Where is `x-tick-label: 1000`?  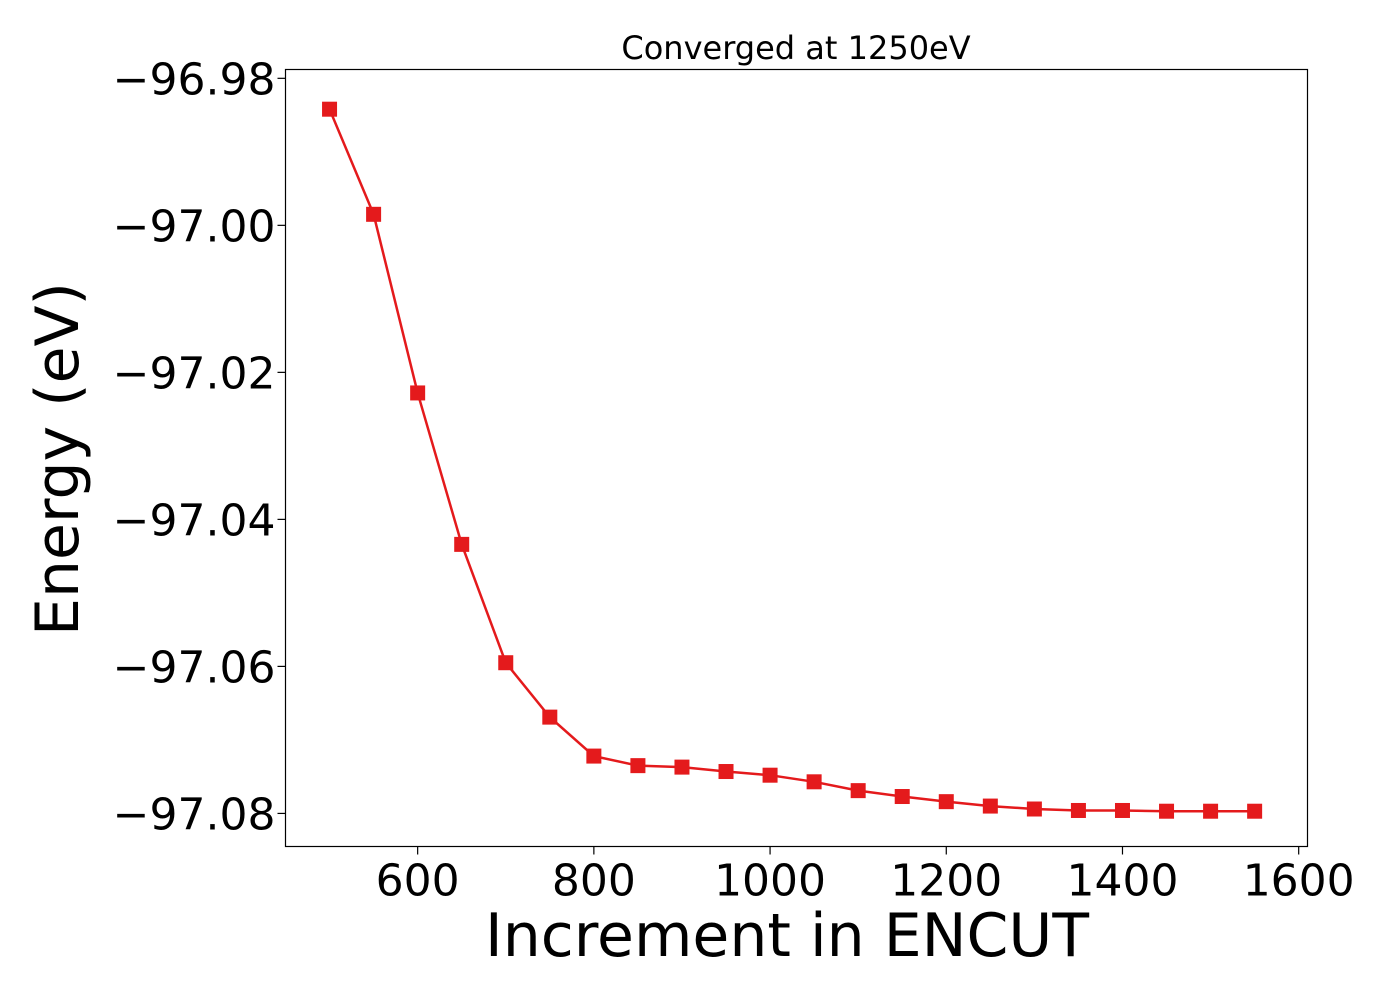 x-tick-label: 1000 is located at coordinates (770, 881).